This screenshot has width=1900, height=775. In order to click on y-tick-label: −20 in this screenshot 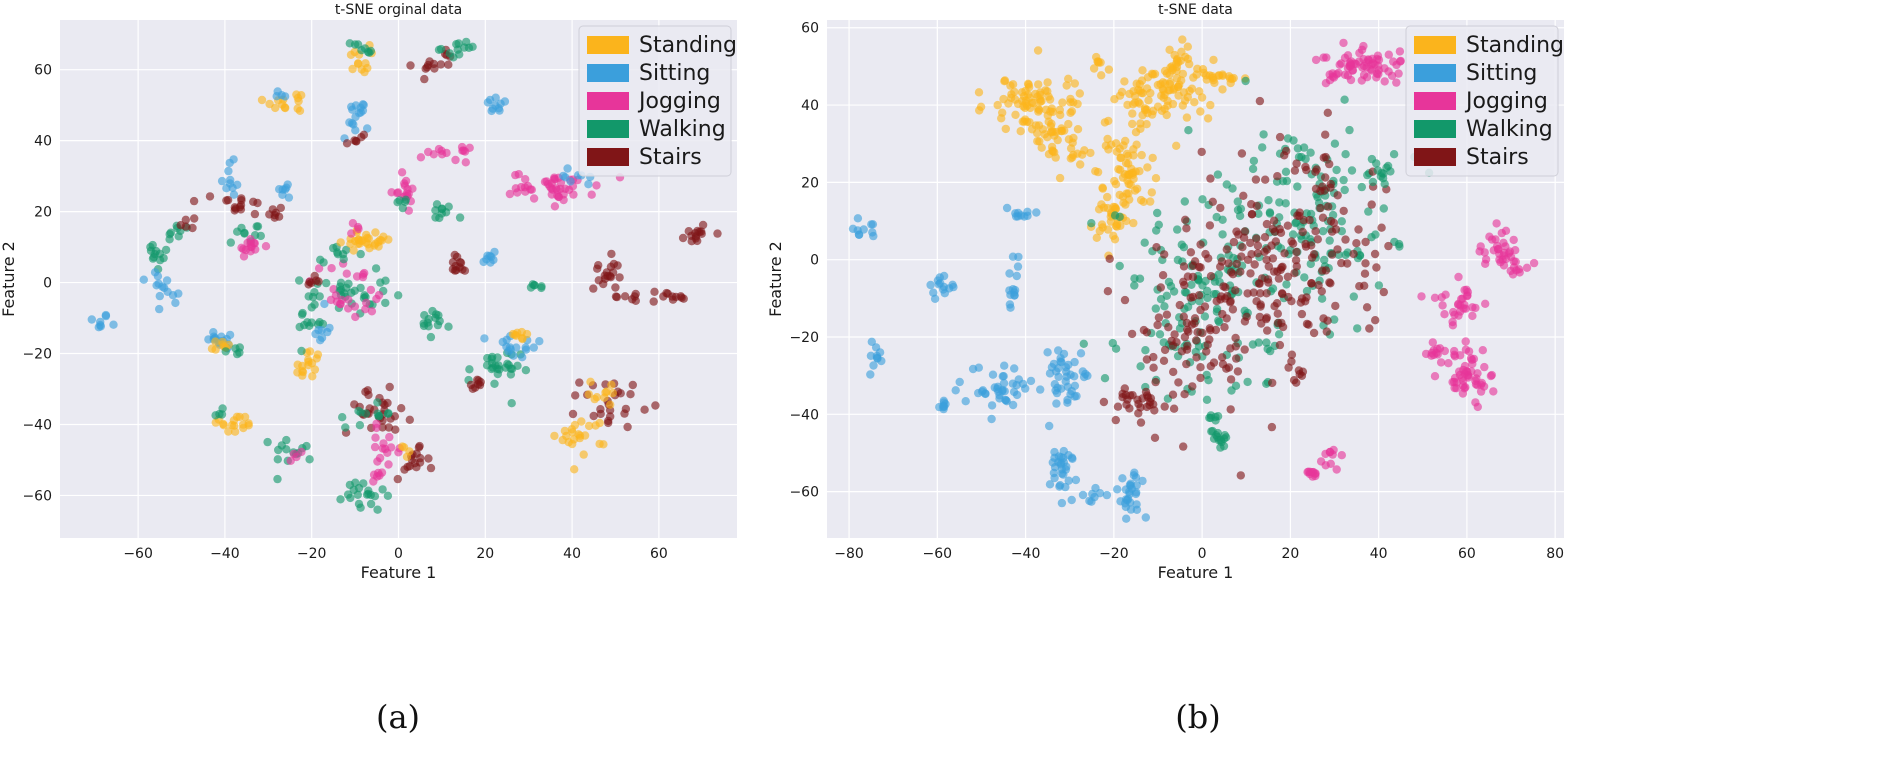, I will do `click(37, 355)`.